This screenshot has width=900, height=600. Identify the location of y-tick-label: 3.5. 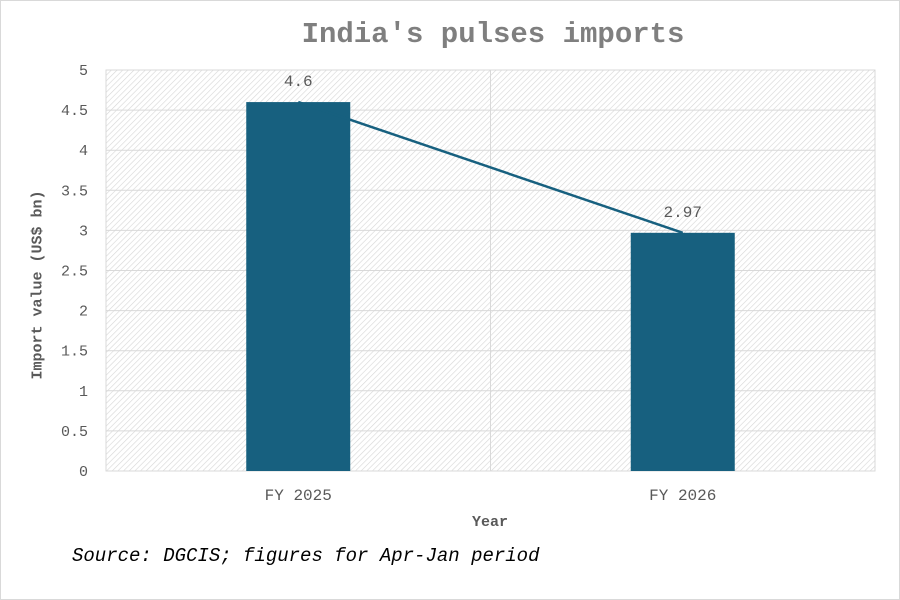
(74, 191).